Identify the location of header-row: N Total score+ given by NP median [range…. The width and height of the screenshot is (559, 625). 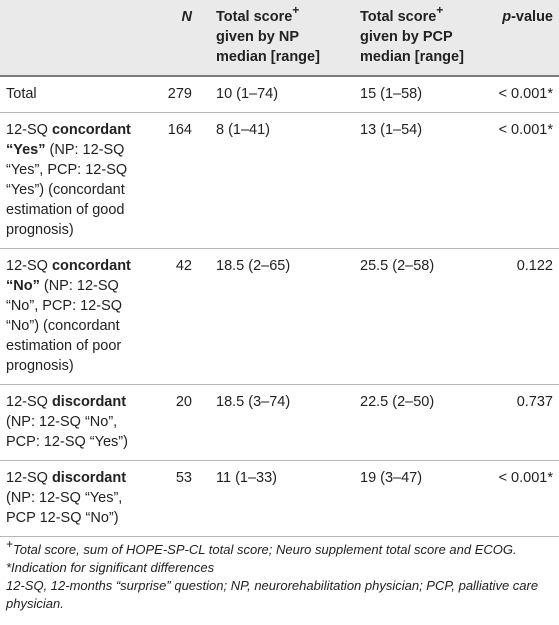
(279, 38).